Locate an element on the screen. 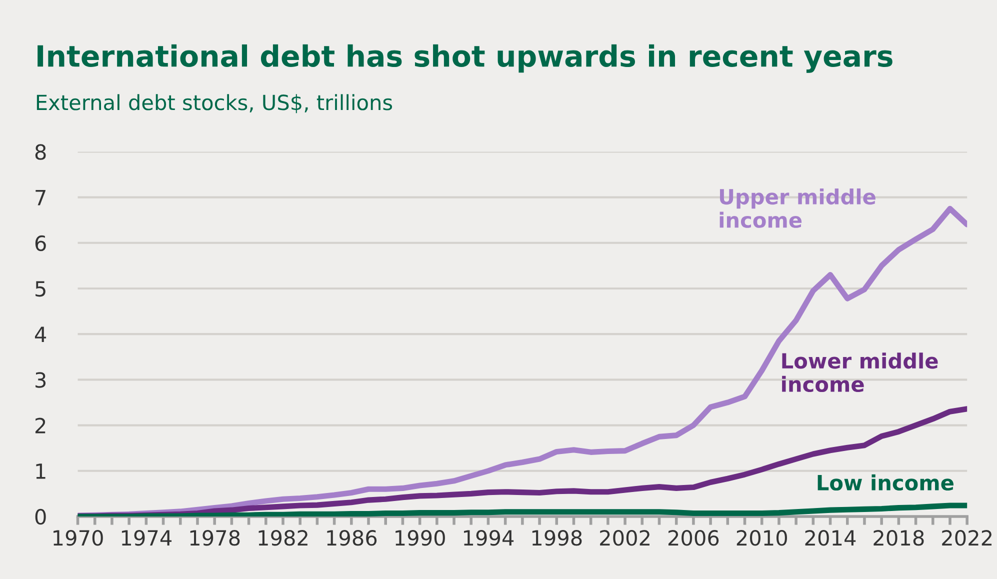 Image resolution: width=997 pixels, height=579 pixels. x-tick-label: 1990 is located at coordinates (420, 538).